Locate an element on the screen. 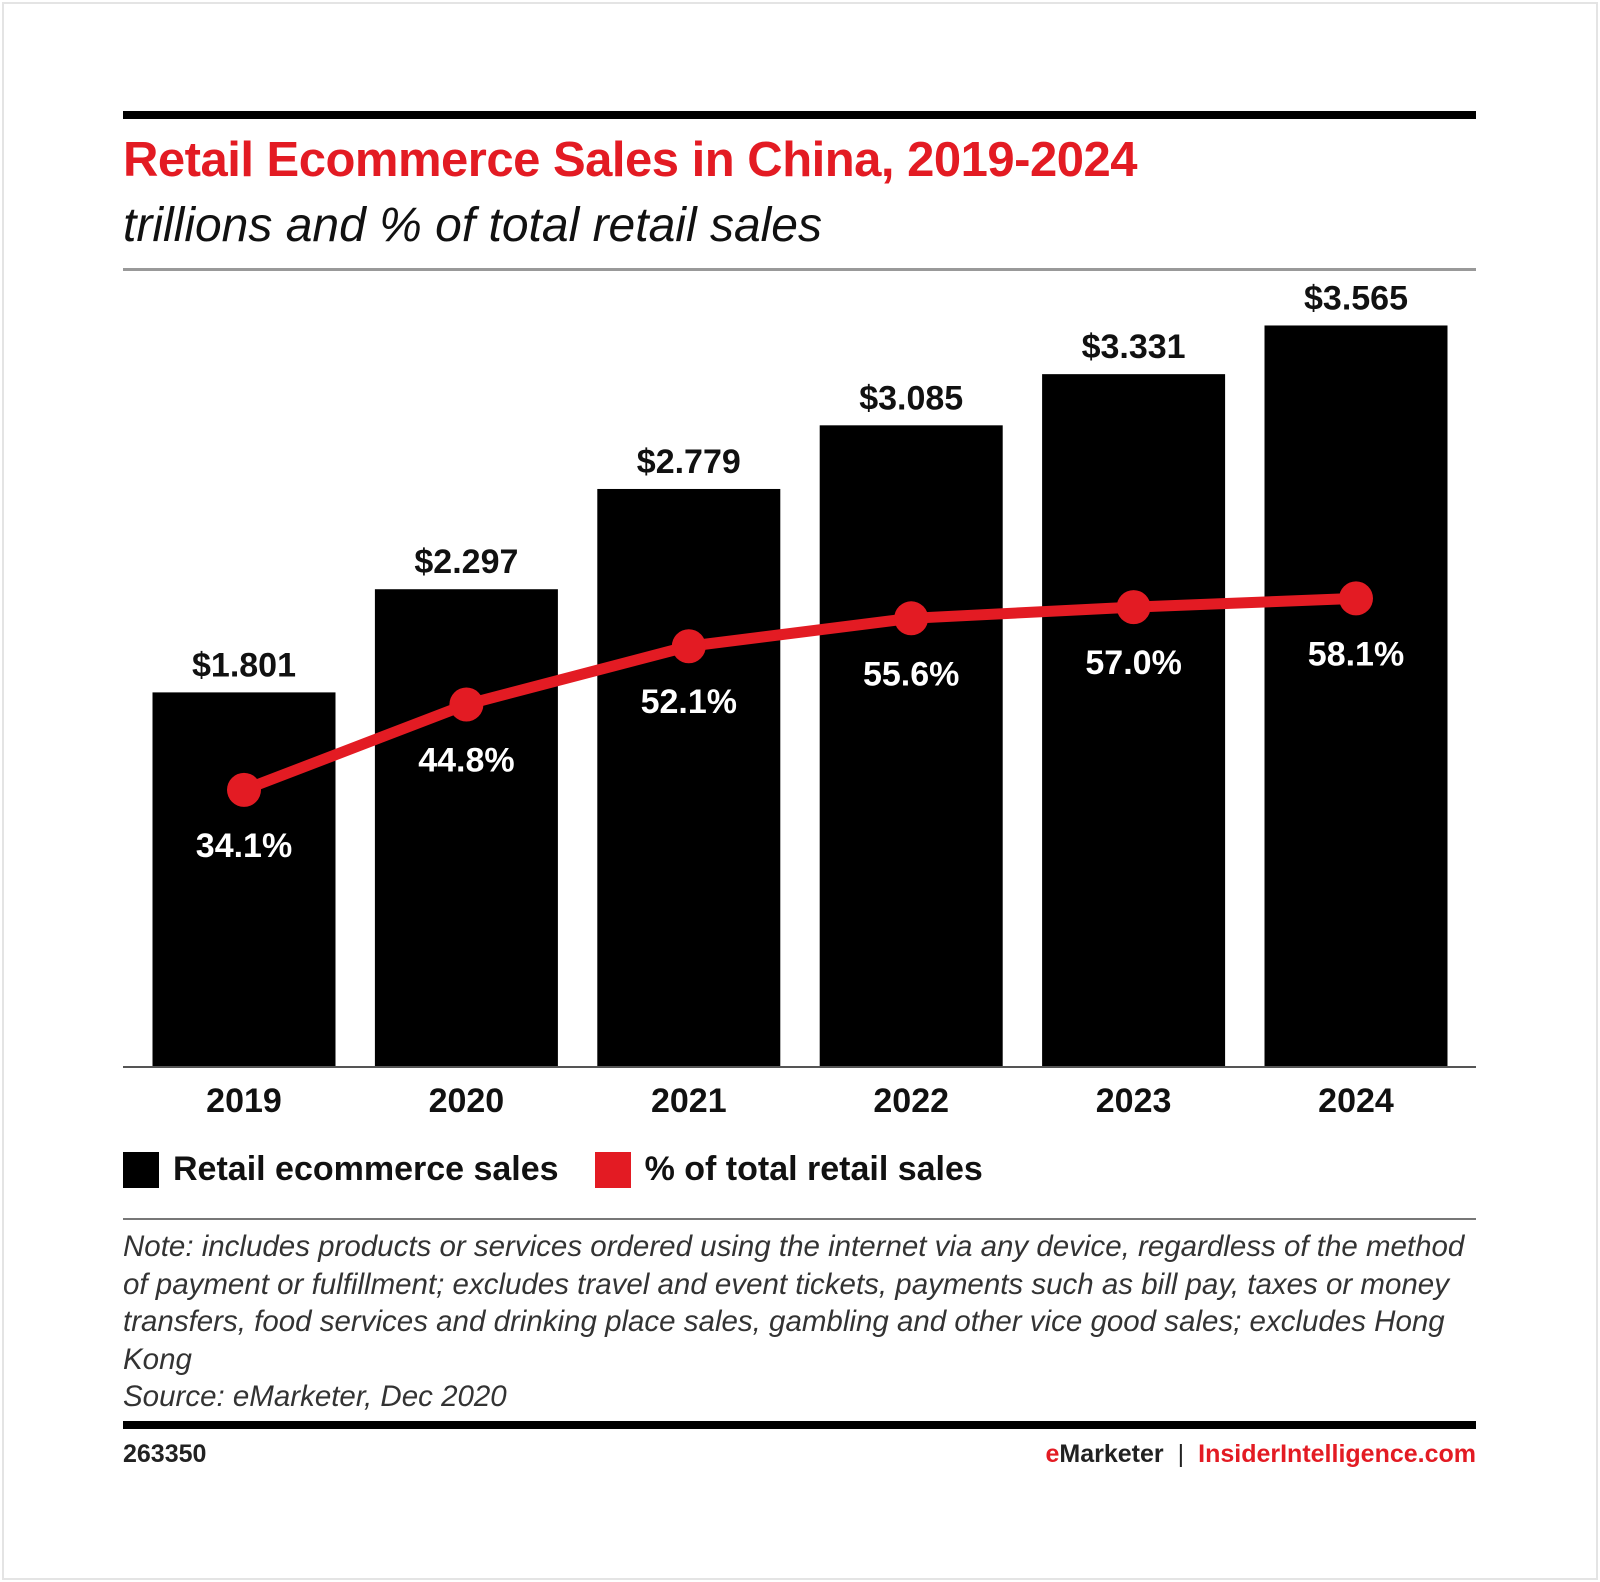  x-tick-label: 2020 is located at coordinates (467, 1101).